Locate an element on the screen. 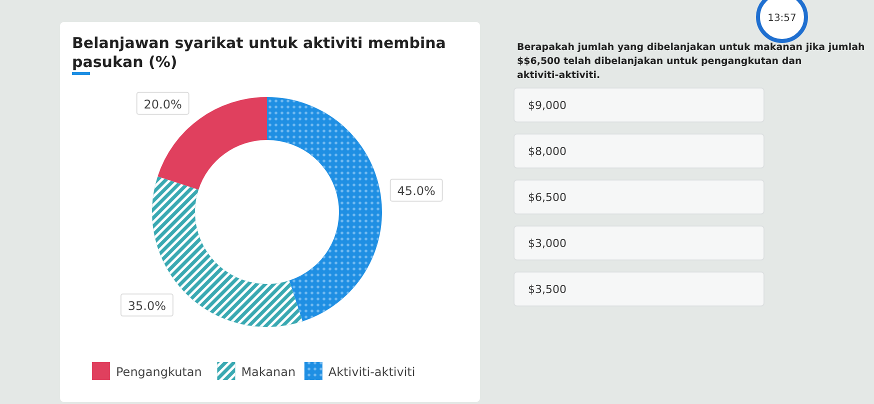 The height and width of the screenshot is (404, 874). data-label: 35.0% is located at coordinates (147, 306).